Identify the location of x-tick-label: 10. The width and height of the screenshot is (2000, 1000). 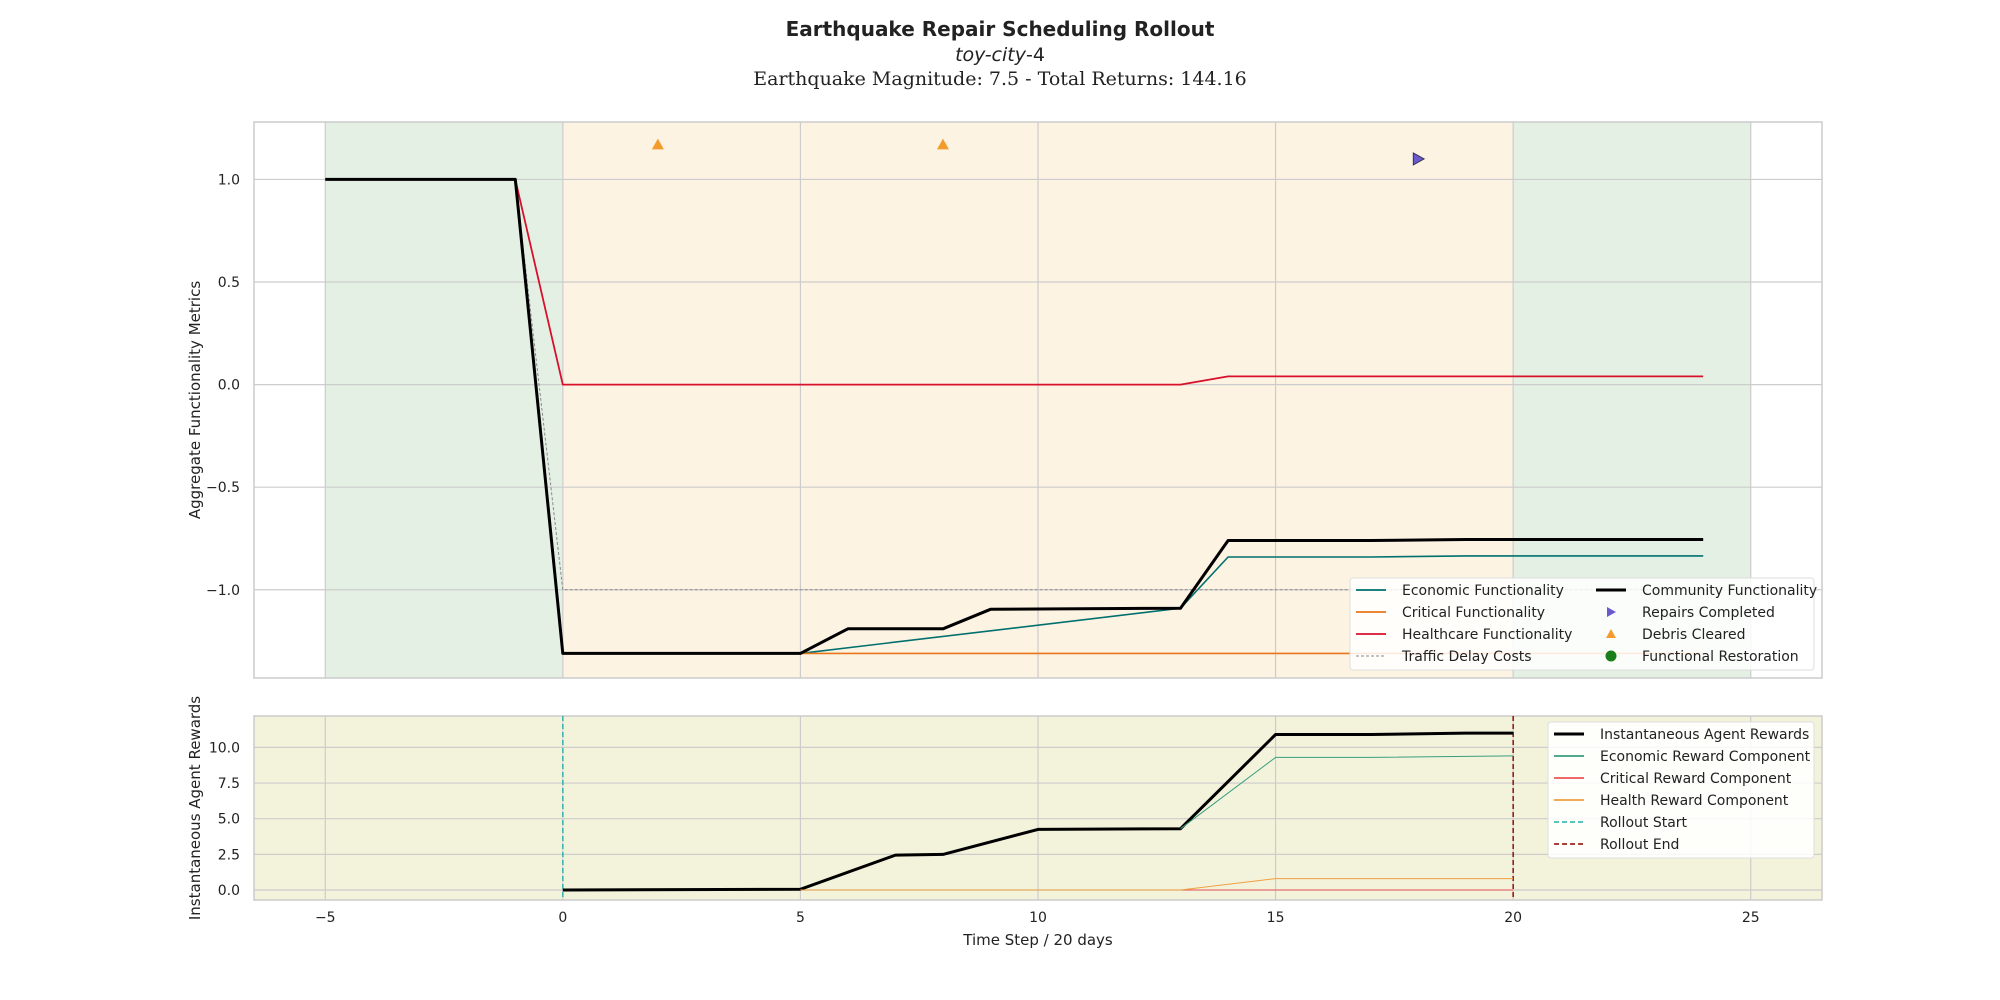
(1038, 918).